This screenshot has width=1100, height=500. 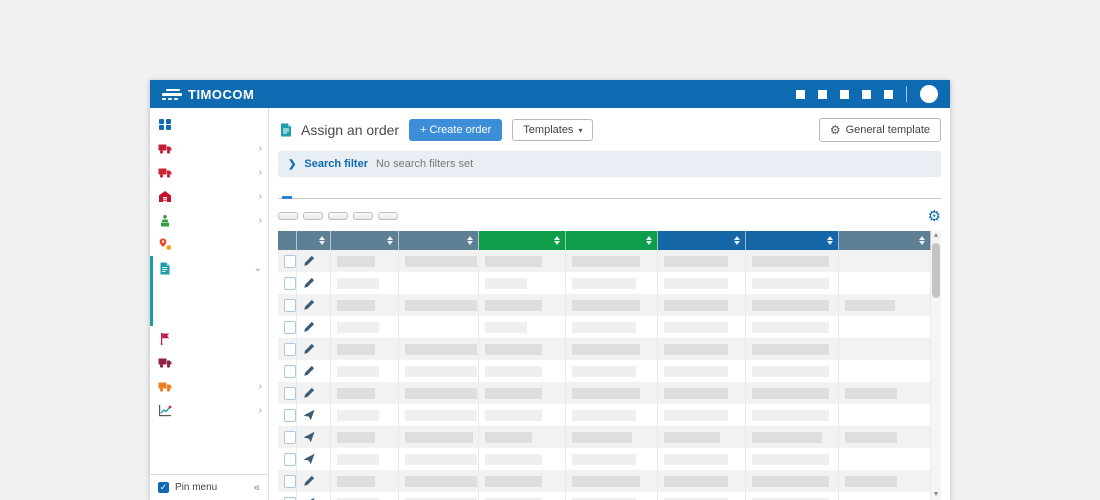 What do you see at coordinates (929, 94) in the screenshot?
I see `avatar` at bounding box center [929, 94].